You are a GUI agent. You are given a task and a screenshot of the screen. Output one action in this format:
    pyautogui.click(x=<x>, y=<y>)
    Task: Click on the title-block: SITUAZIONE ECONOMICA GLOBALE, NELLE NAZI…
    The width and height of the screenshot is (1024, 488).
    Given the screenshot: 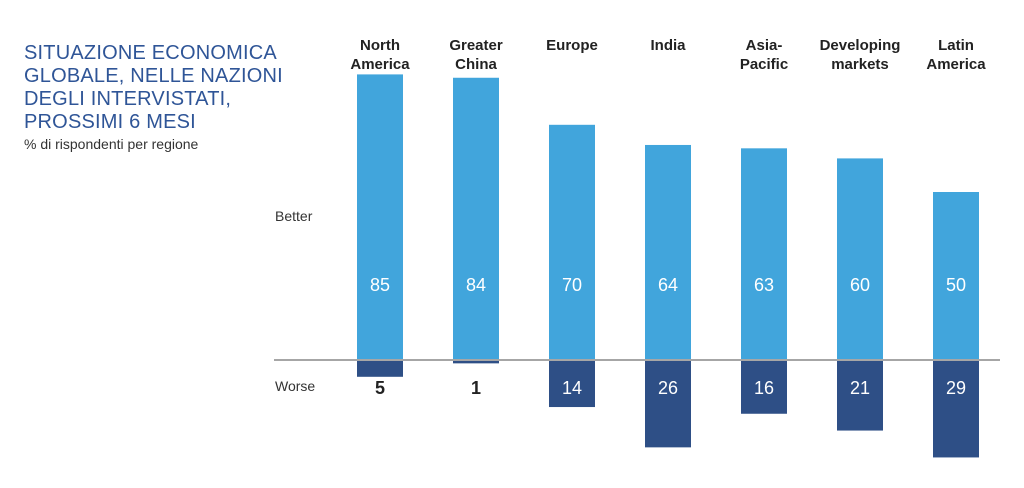 What is the action you would take?
    pyautogui.click(x=174, y=97)
    